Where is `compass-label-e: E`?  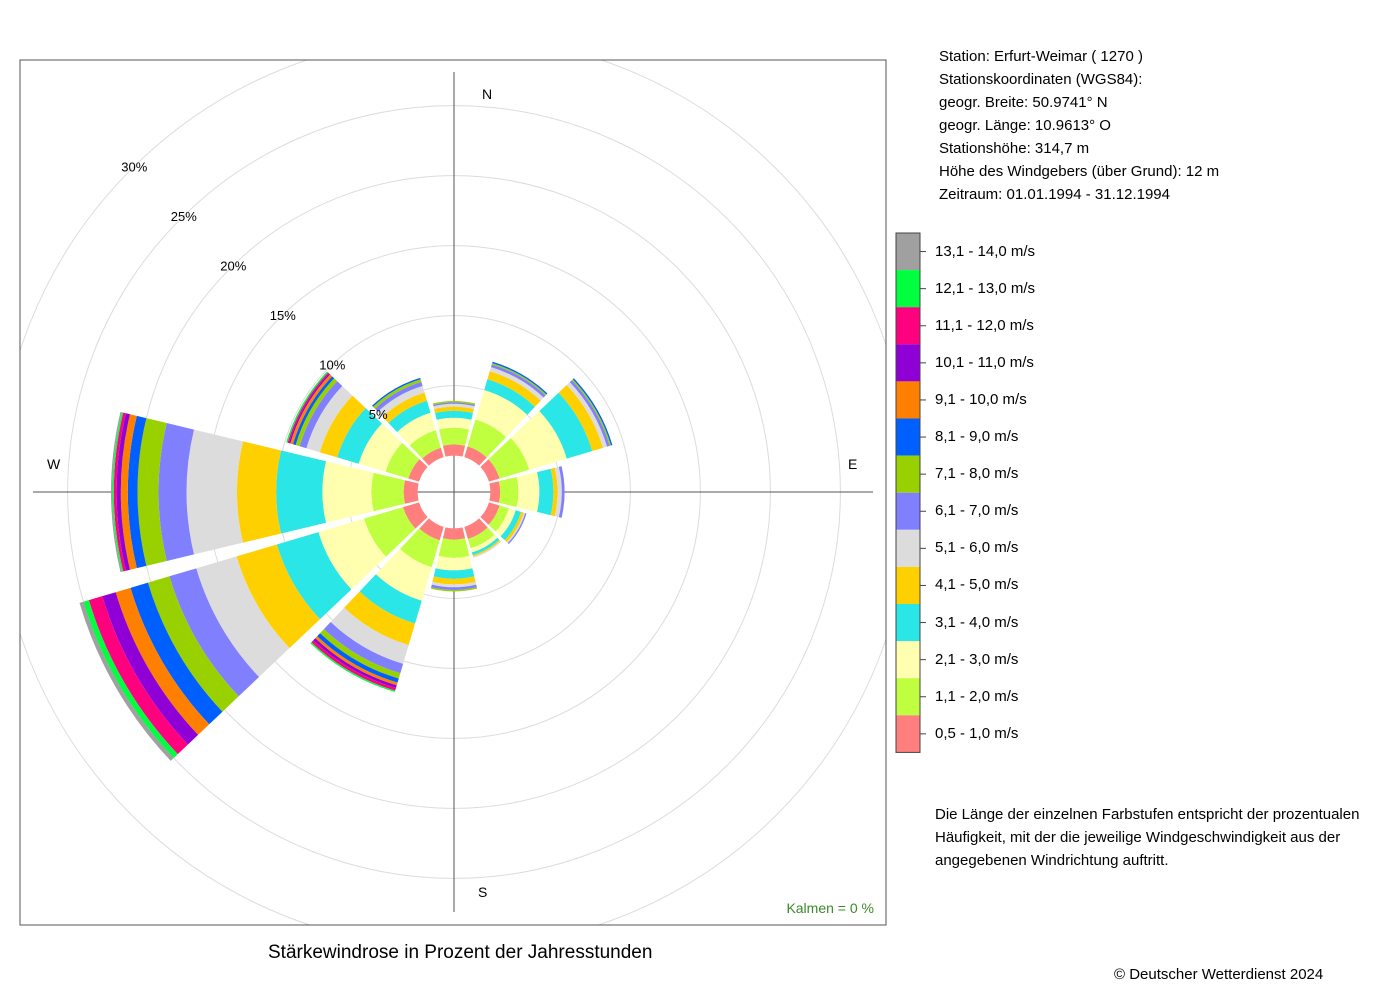 compass-label-e: E is located at coordinates (852, 464).